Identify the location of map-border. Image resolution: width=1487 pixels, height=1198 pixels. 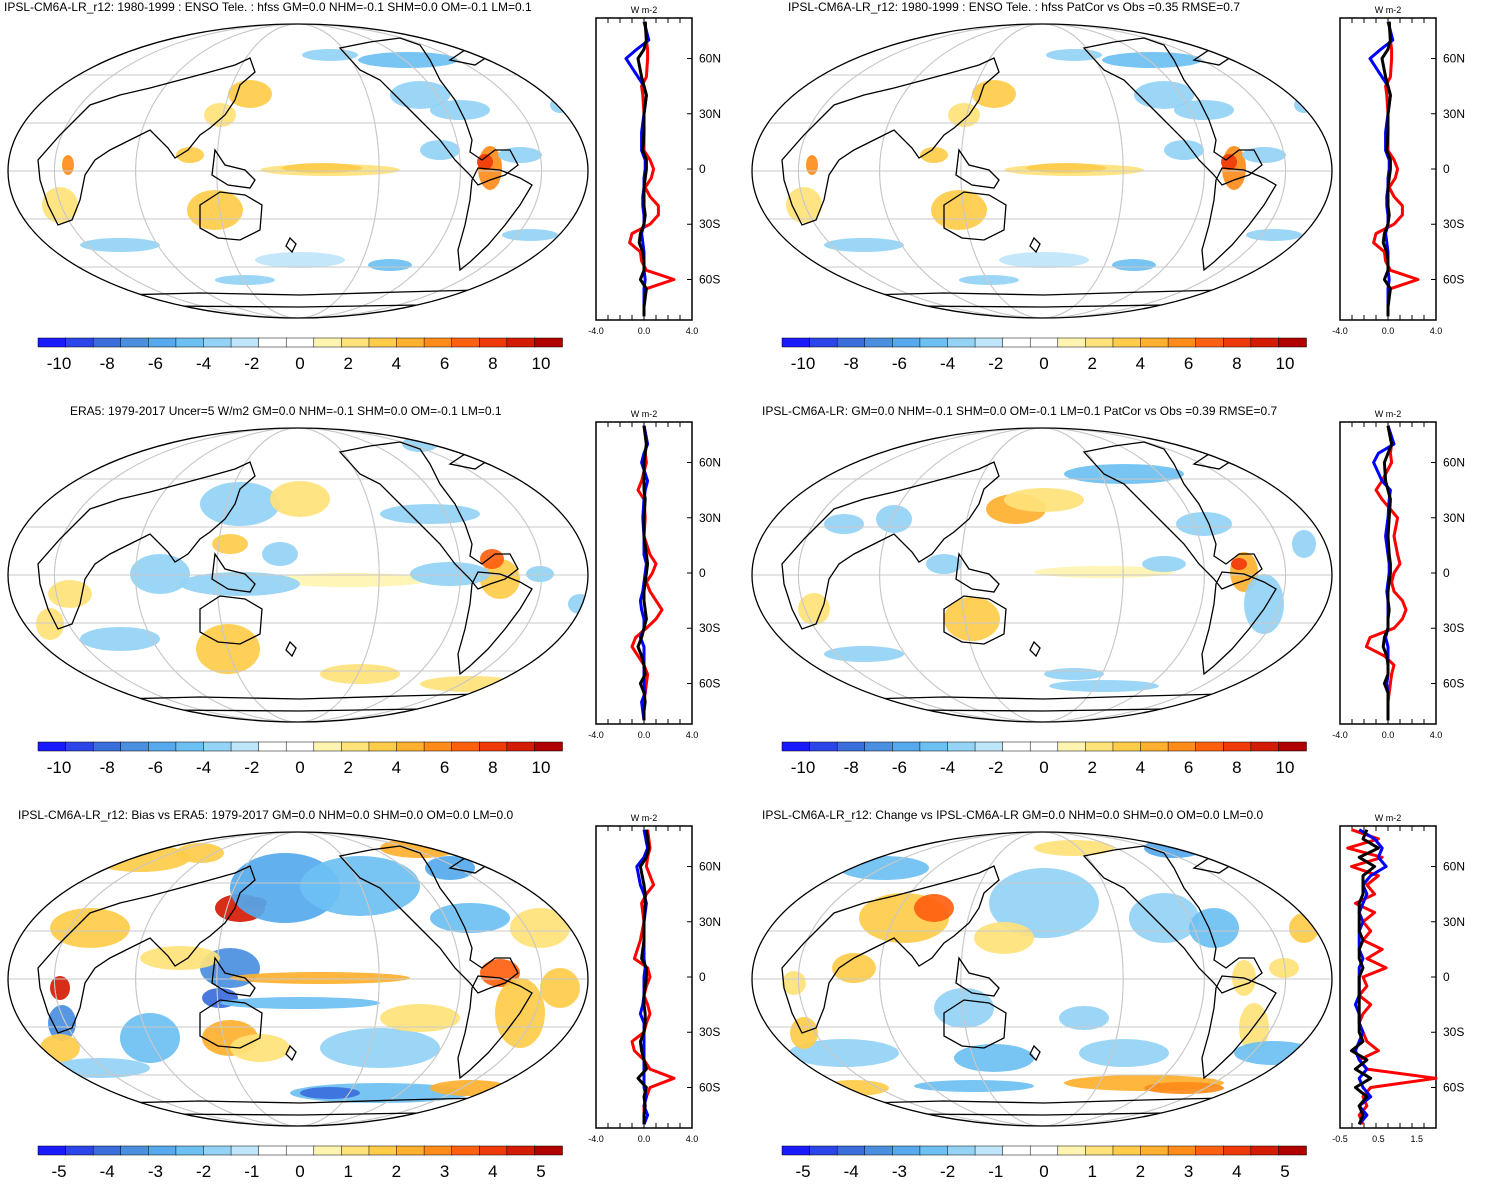
(298, 575).